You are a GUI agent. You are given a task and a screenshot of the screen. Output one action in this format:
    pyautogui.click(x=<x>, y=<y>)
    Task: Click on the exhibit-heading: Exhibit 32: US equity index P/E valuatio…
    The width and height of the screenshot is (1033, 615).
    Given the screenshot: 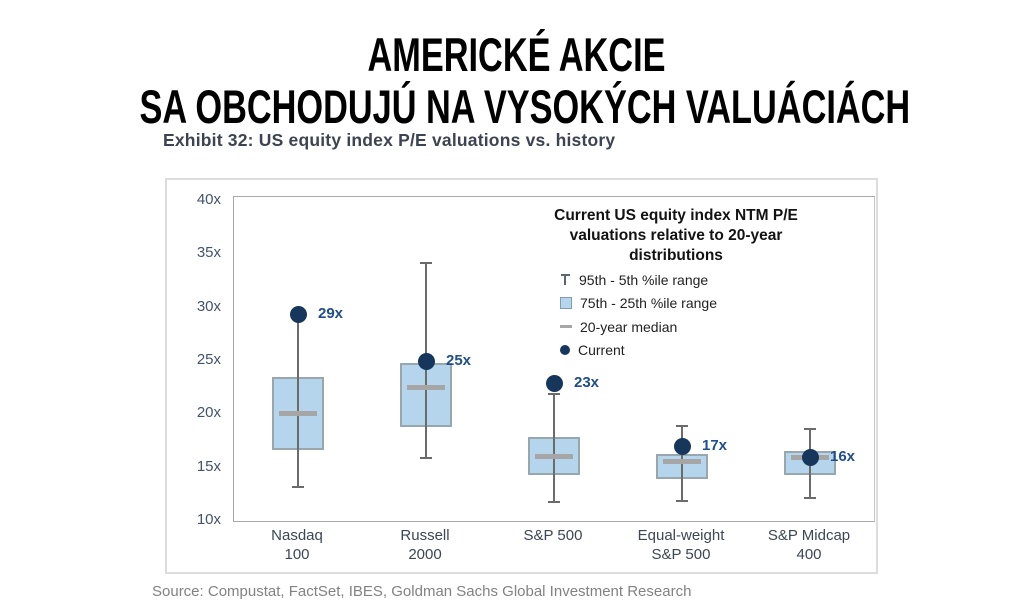 What is the action you would take?
    pyautogui.click(x=389, y=140)
    